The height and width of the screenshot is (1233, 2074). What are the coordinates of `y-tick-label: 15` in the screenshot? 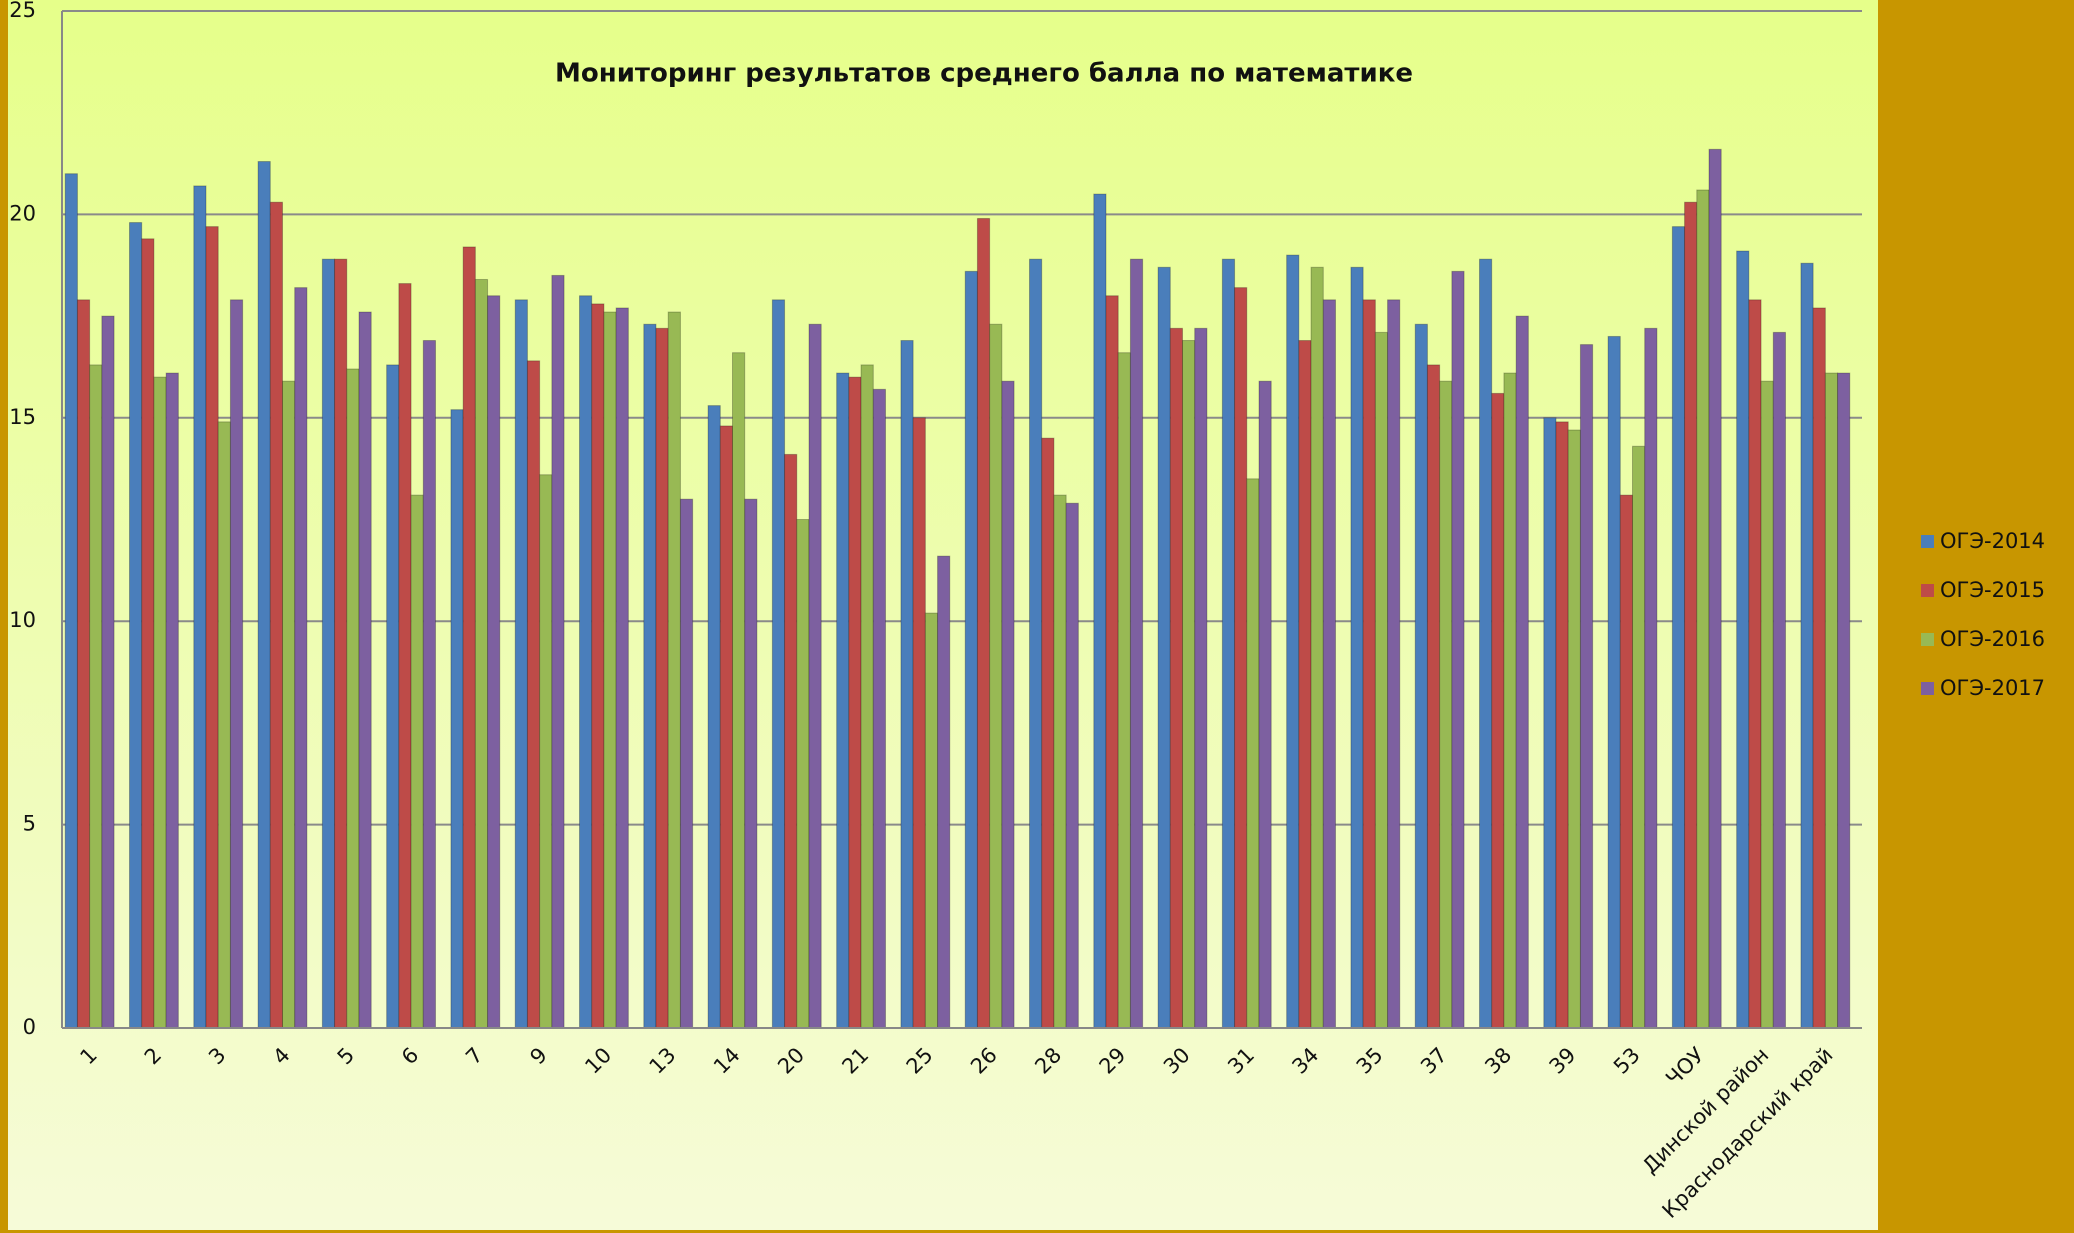 It's located at (22, 417).